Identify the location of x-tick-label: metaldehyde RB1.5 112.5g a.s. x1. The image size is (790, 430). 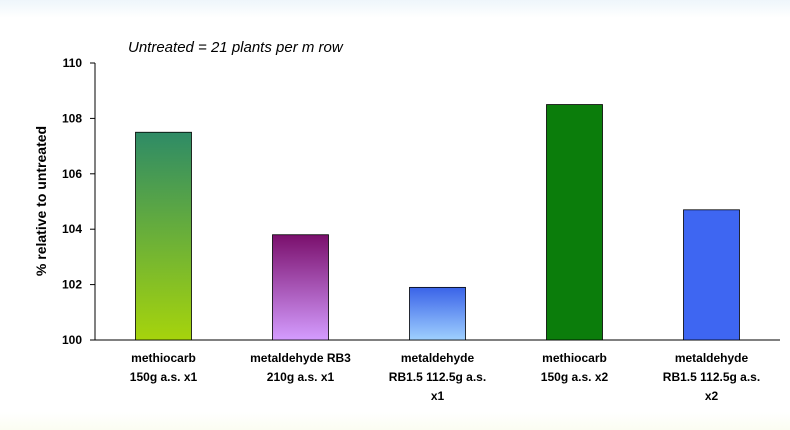
(437, 377).